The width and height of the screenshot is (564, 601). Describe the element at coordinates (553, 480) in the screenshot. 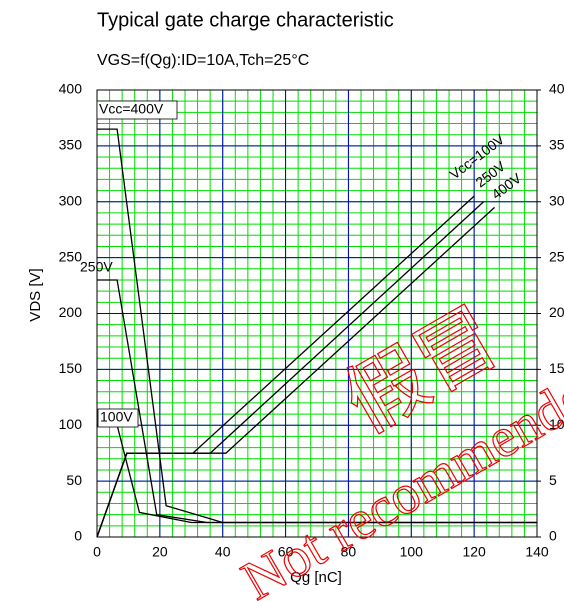

I see `y2-tick-label: 5` at that location.